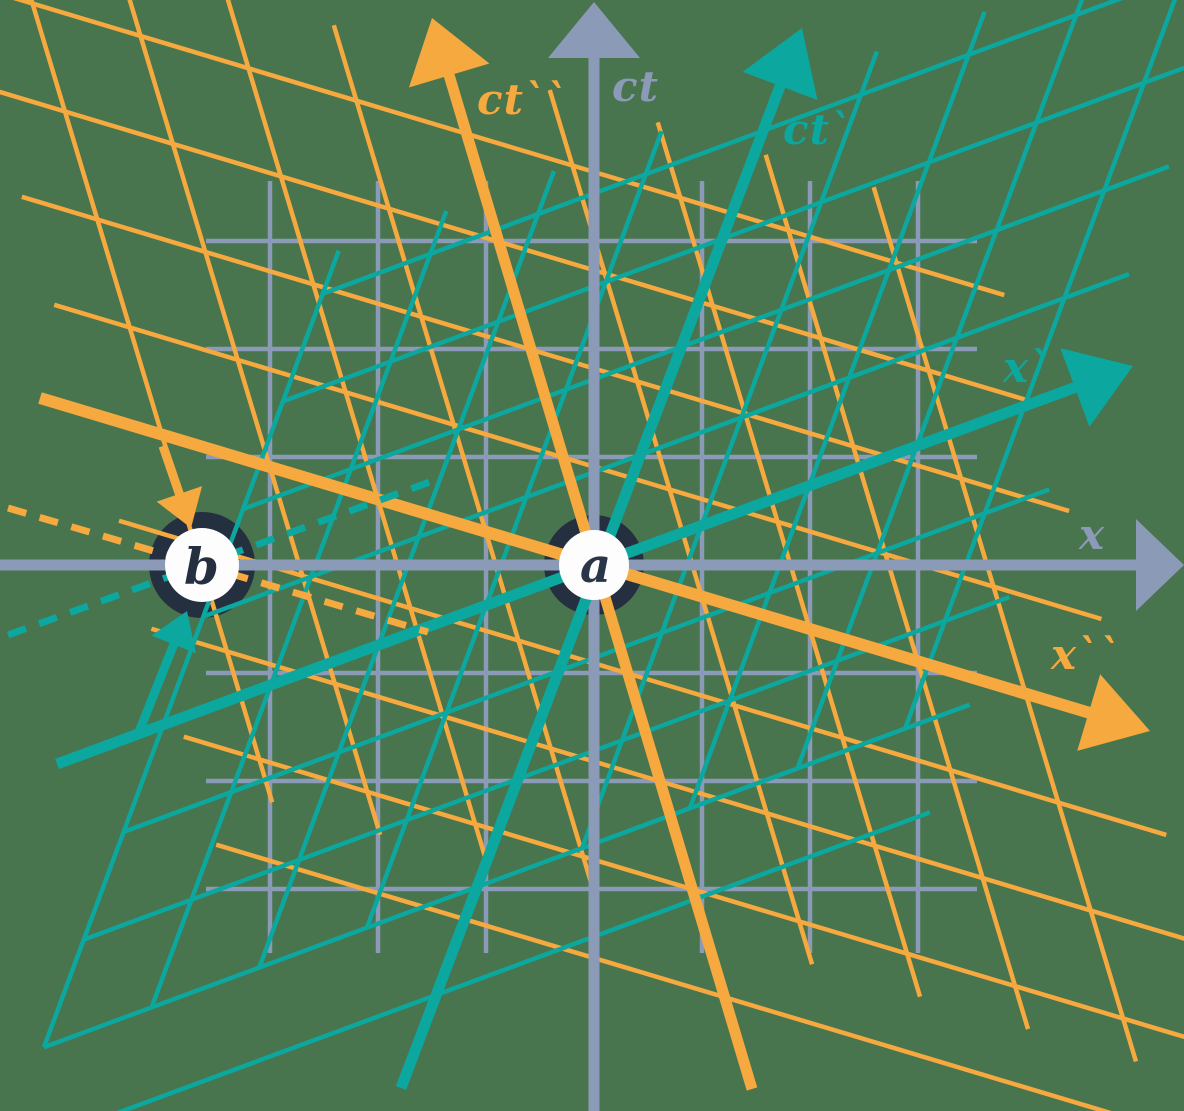  I want to click on x-axis-arrowhead, so click(1160, 565).